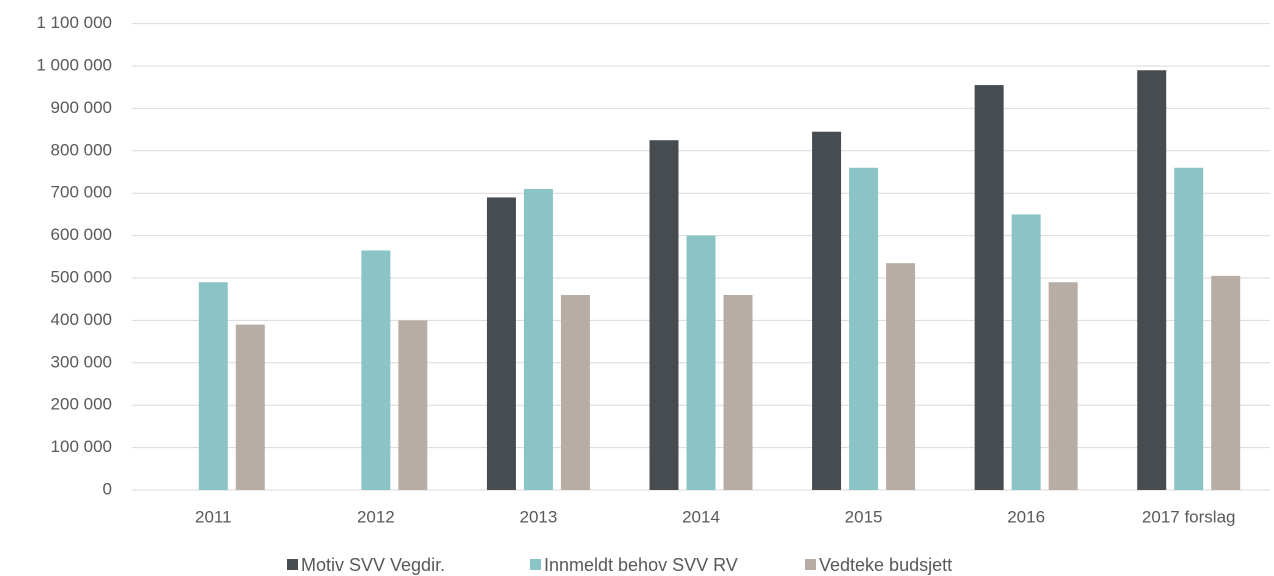  What do you see at coordinates (81, 446) in the screenshot?
I see `y-tick-label: 100 000` at bounding box center [81, 446].